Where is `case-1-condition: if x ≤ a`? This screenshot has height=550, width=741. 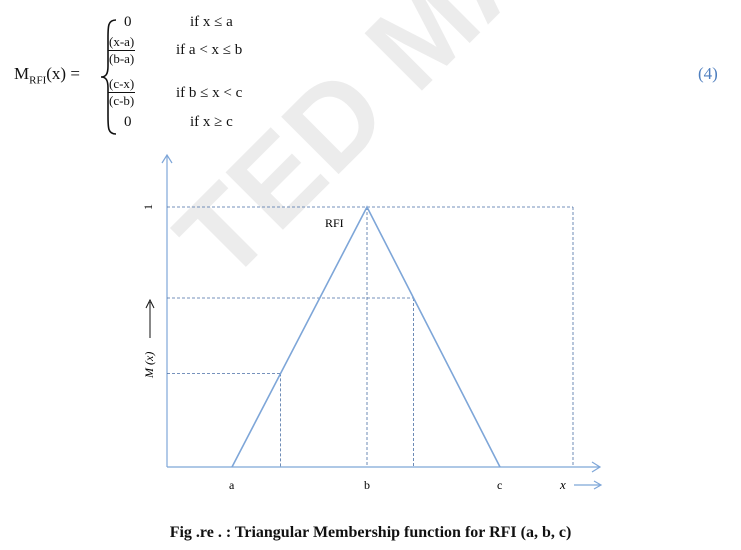 case-1-condition: if x ≤ a is located at coordinates (211, 22).